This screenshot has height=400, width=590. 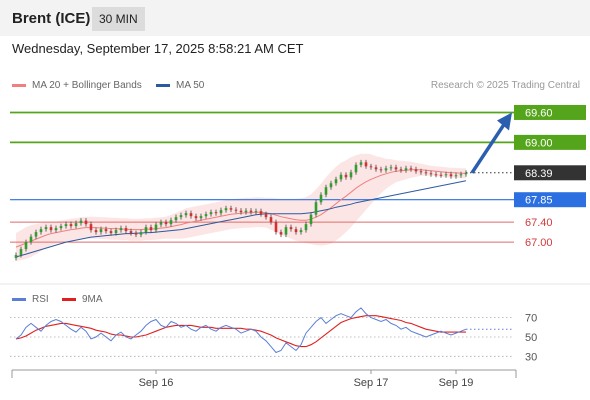 What do you see at coordinates (539, 201) in the screenshot?
I see `level-label-67.85: 67.85` at bounding box center [539, 201].